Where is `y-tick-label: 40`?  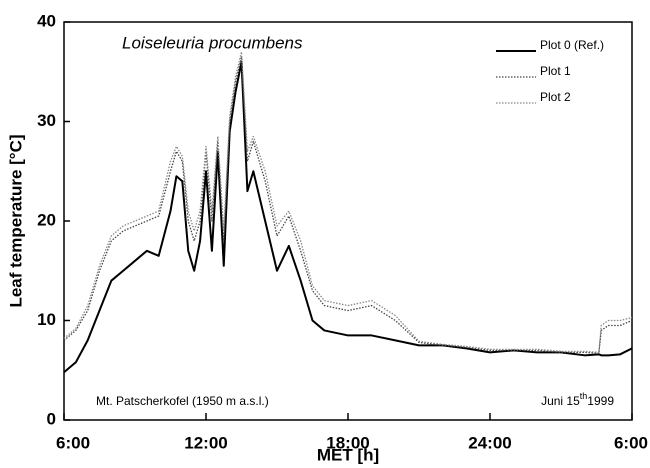 y-tick-label: 40 is located at coordinates (46, 20).